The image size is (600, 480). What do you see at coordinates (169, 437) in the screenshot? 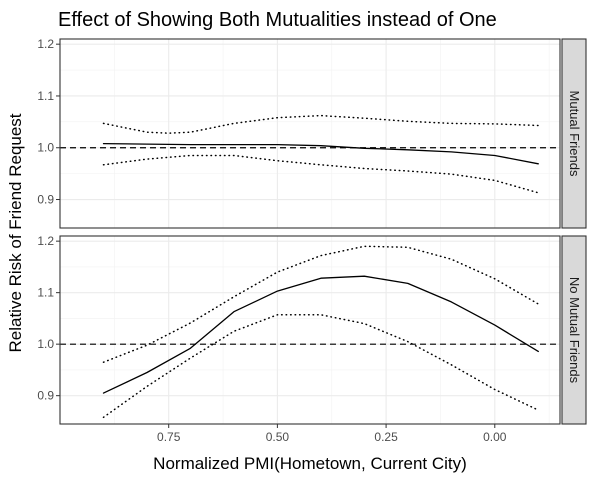
I see `x-tick-label: 0.75` at bounding box center [169, 437].